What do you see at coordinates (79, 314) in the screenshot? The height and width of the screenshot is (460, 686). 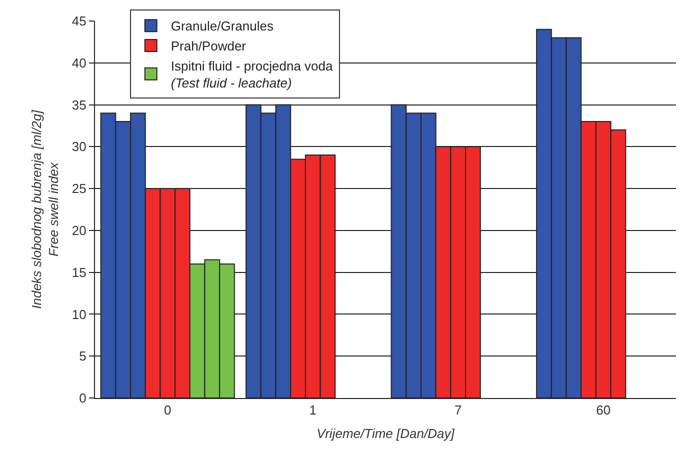 I see `y-tick-label: 10` at bounding box center [79, 314].